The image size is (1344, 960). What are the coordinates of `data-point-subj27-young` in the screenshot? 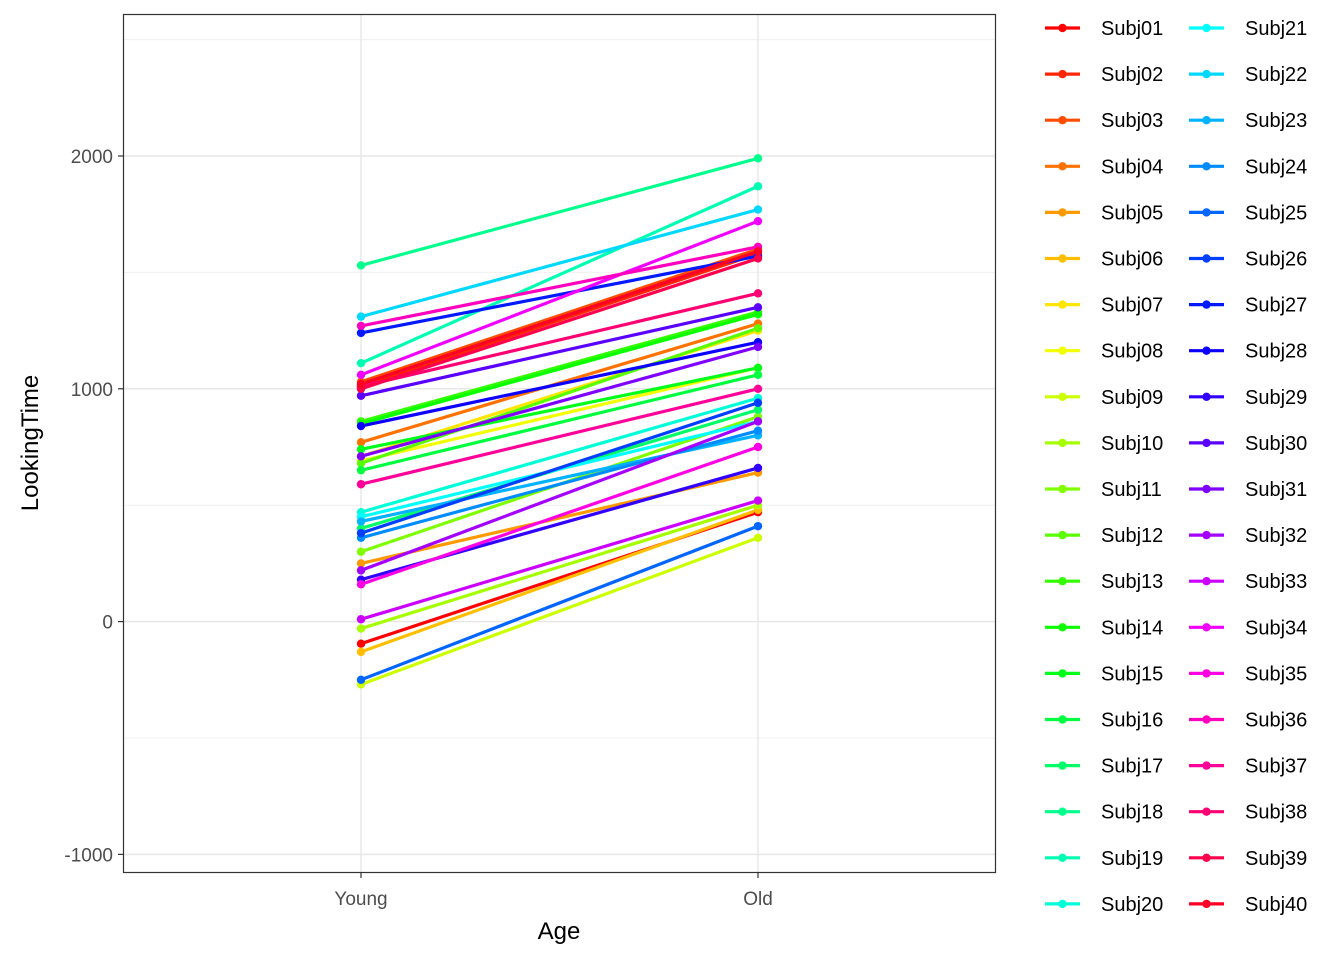 It's located at (361, 333).